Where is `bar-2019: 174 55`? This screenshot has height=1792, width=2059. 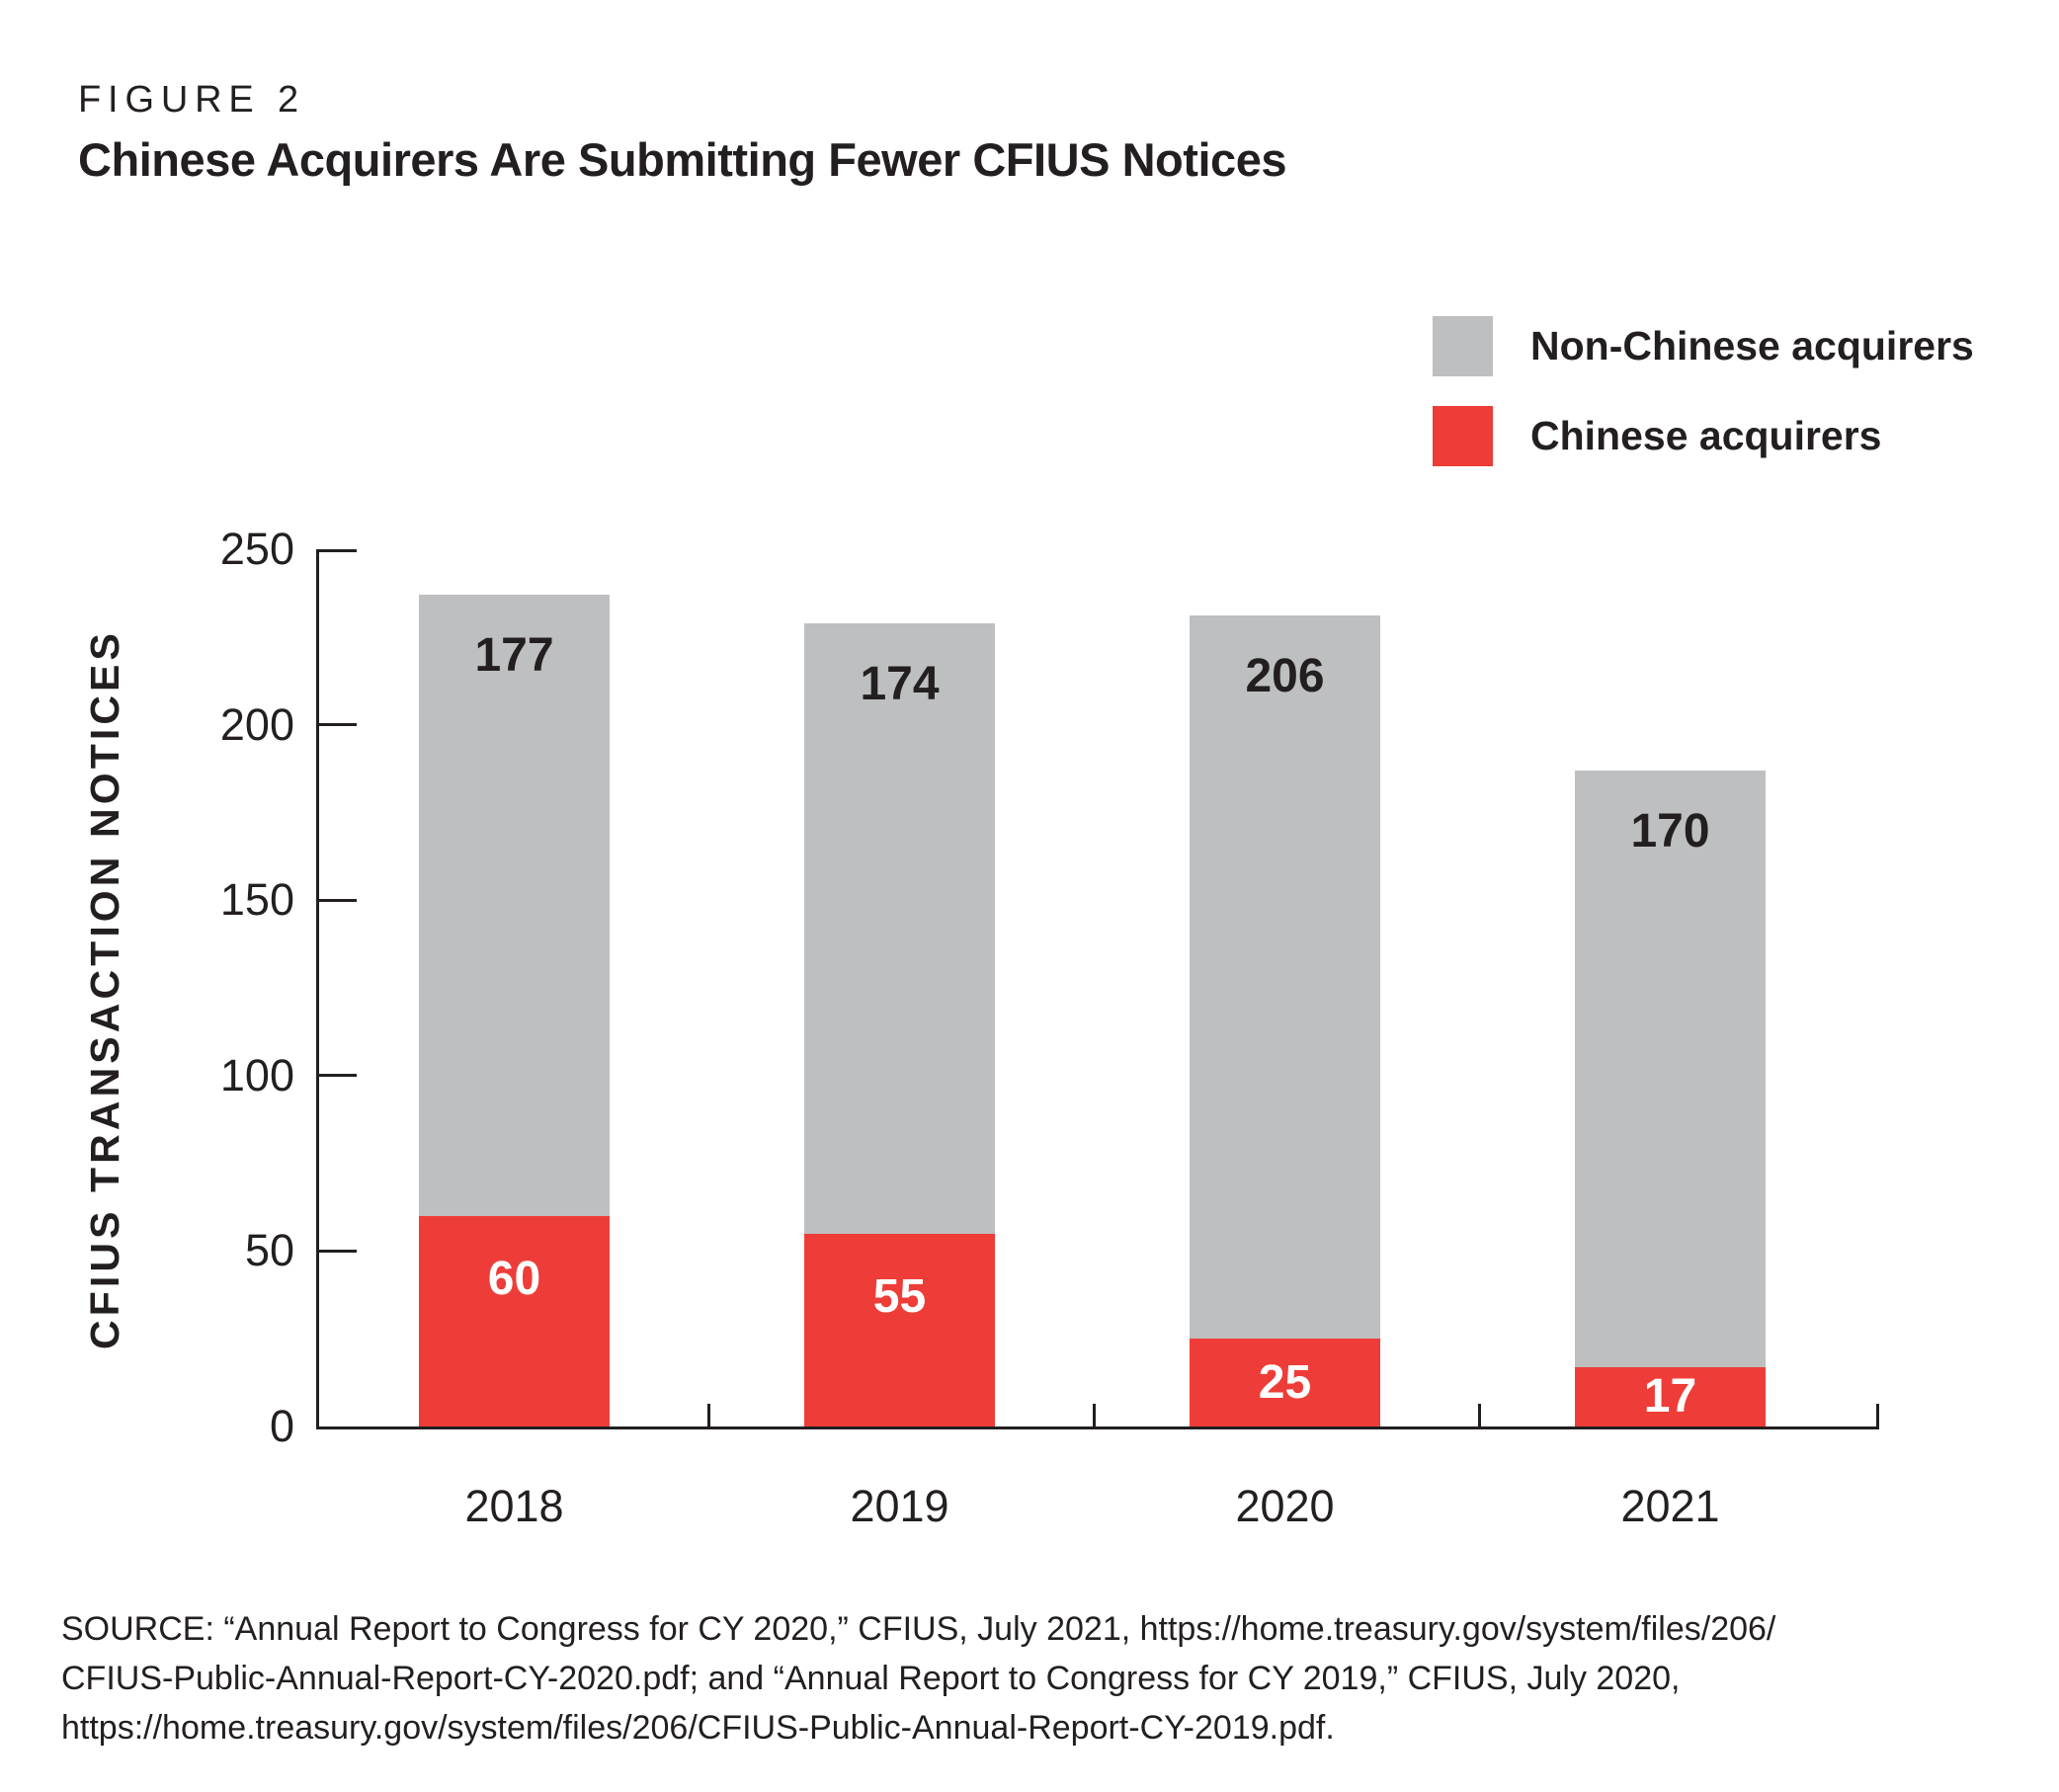 bar-2019: 174 55 is located at coordinates (899, 1024).